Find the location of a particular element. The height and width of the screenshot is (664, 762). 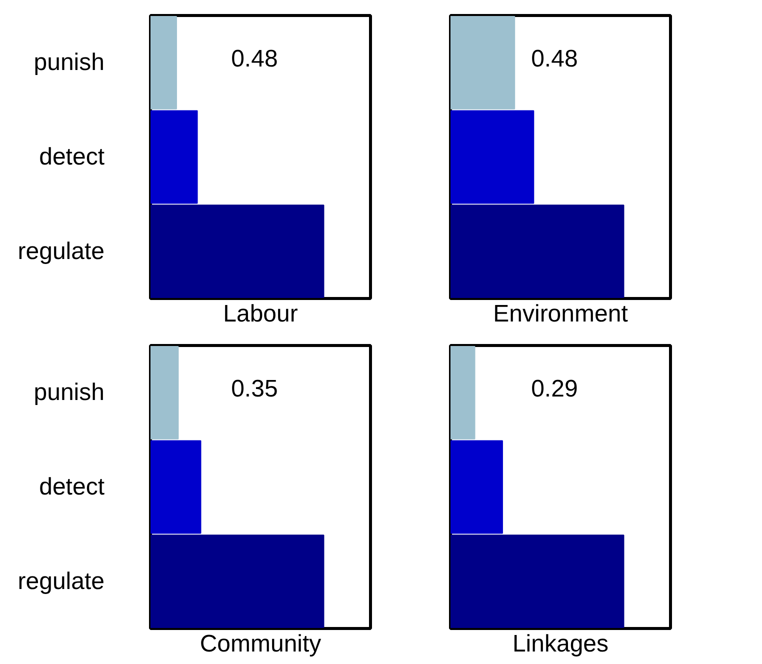

annotation: 0.29 is located at coordinates (554, 388).